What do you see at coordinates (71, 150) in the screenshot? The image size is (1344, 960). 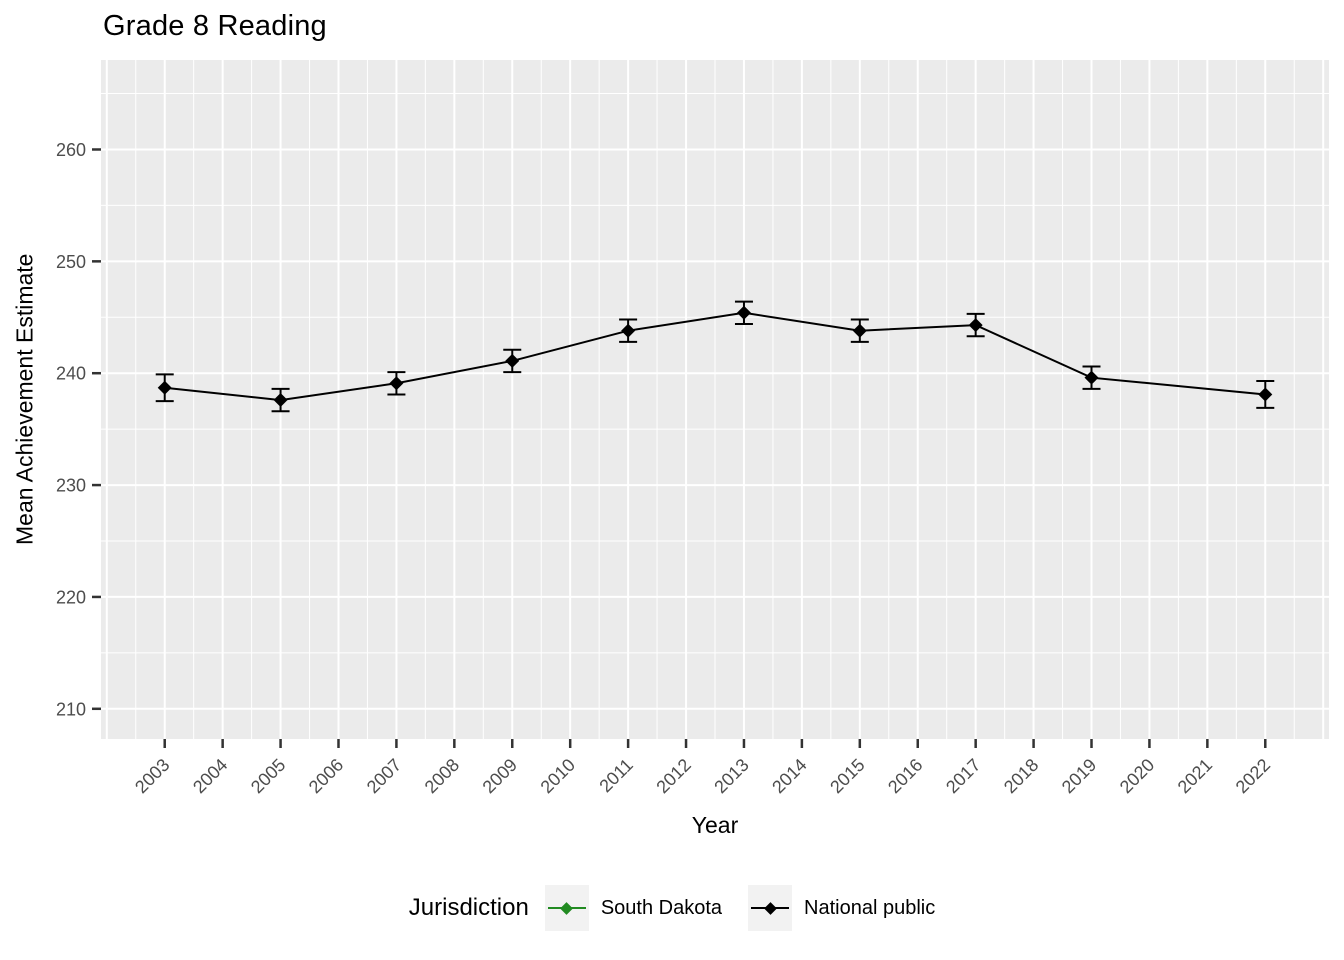 I see `y-tick-label-260: 260` at bounding box center [71, 150].